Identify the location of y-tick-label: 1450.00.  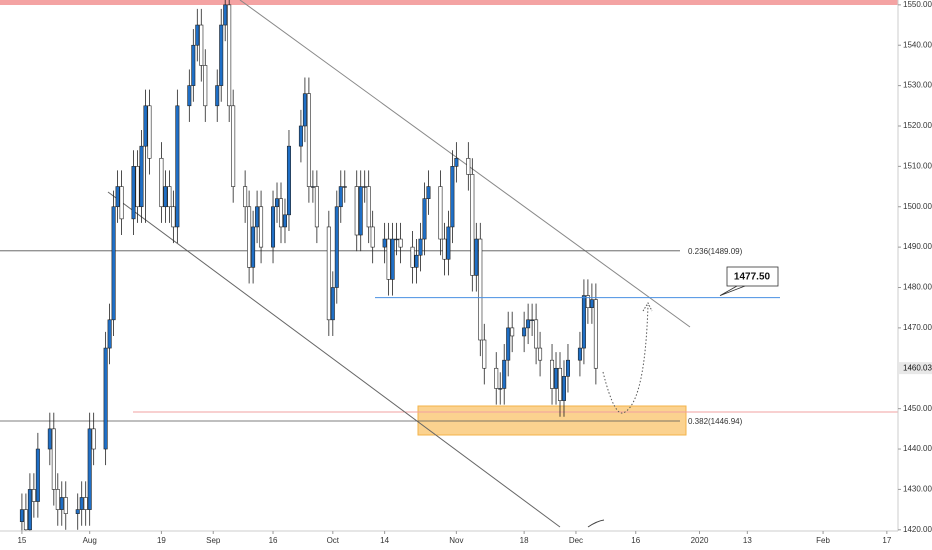
(917, 408).